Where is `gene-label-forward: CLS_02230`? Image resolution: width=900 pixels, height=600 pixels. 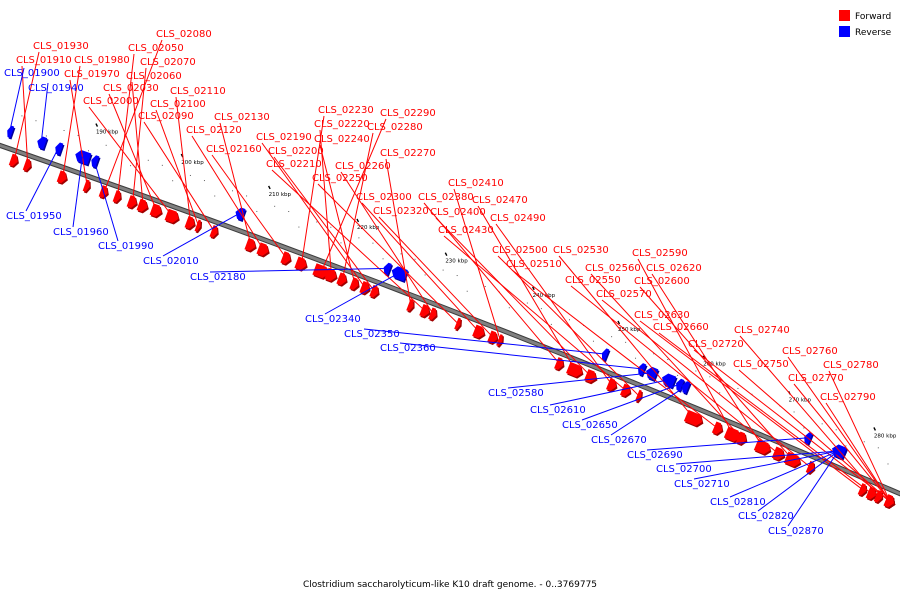
gene-label-forward: CLS_02230 is located at coordinates (346, 110).